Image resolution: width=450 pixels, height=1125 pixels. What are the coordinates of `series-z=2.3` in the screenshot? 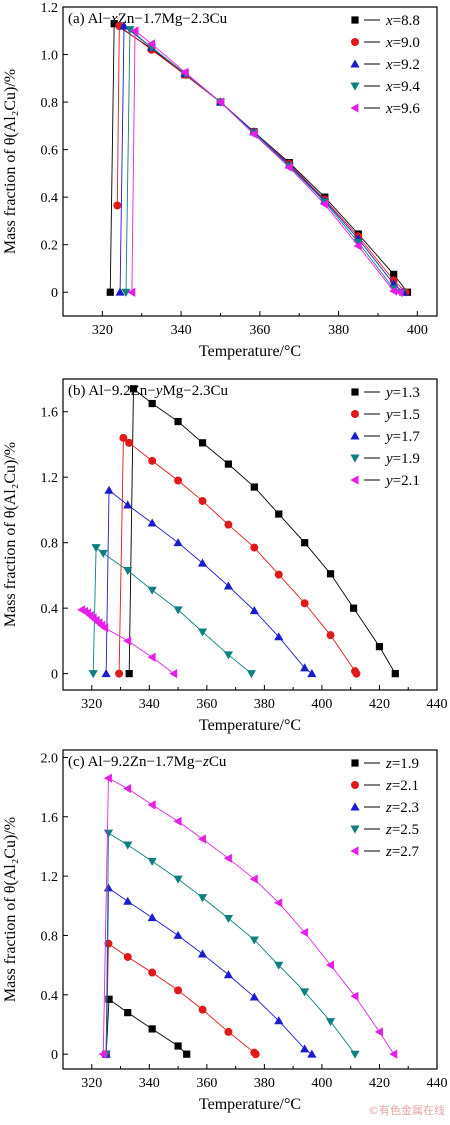 It's located at (209, 970).